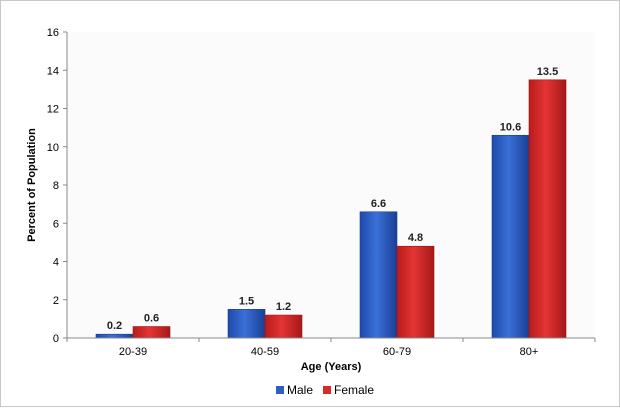  Describe the element at coordinates (331, 367) in the screenshot. I see `x-axis-title: Age (Years)` at that location.